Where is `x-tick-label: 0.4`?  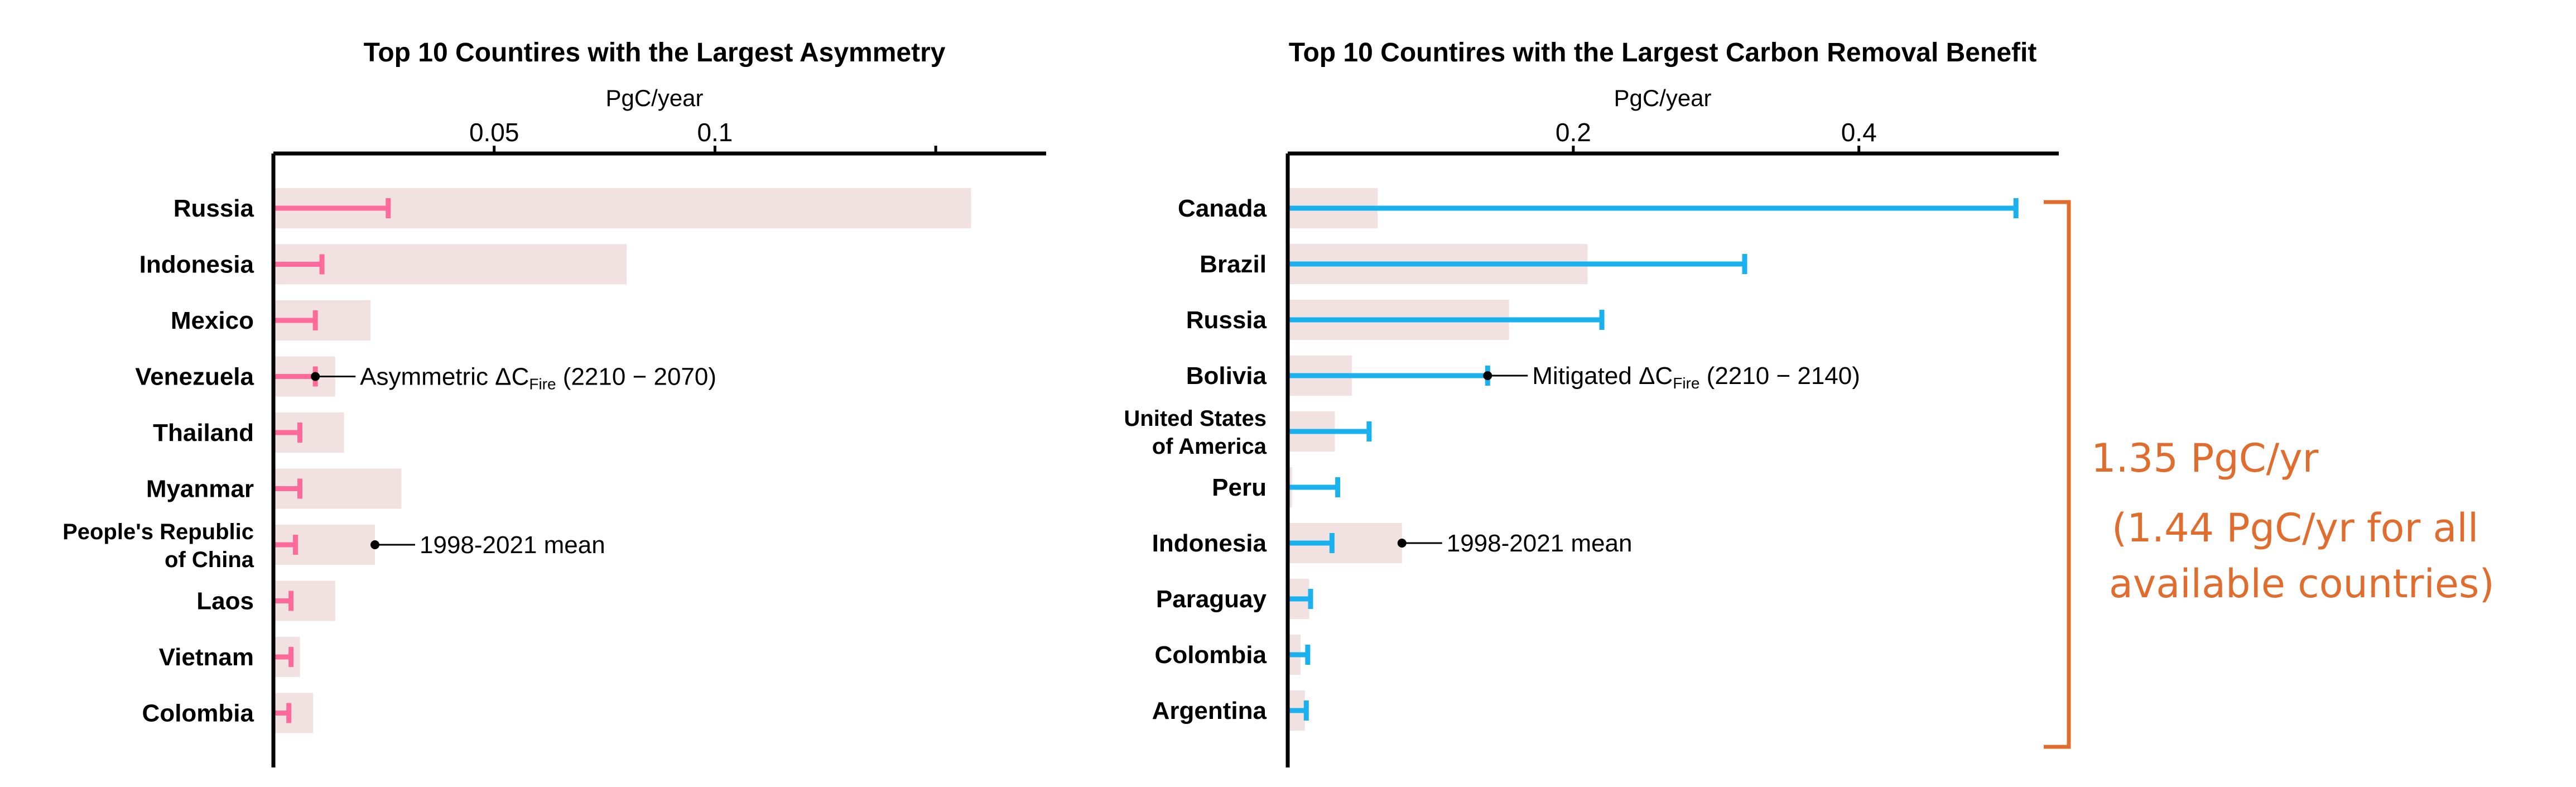 x-tick-label: 0.4 is located at coordinates (1859, 132).